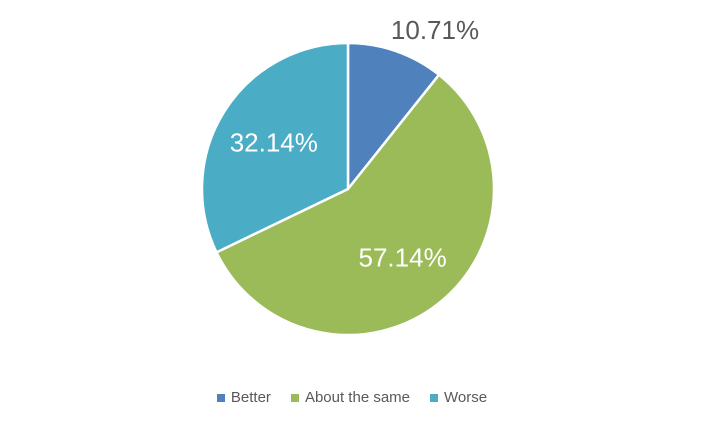 The image size is (704, 421). Describe the element at coordinates (403, 258) in the screenshot. I see `data-label-about-the-same: 57.14%` at that location.